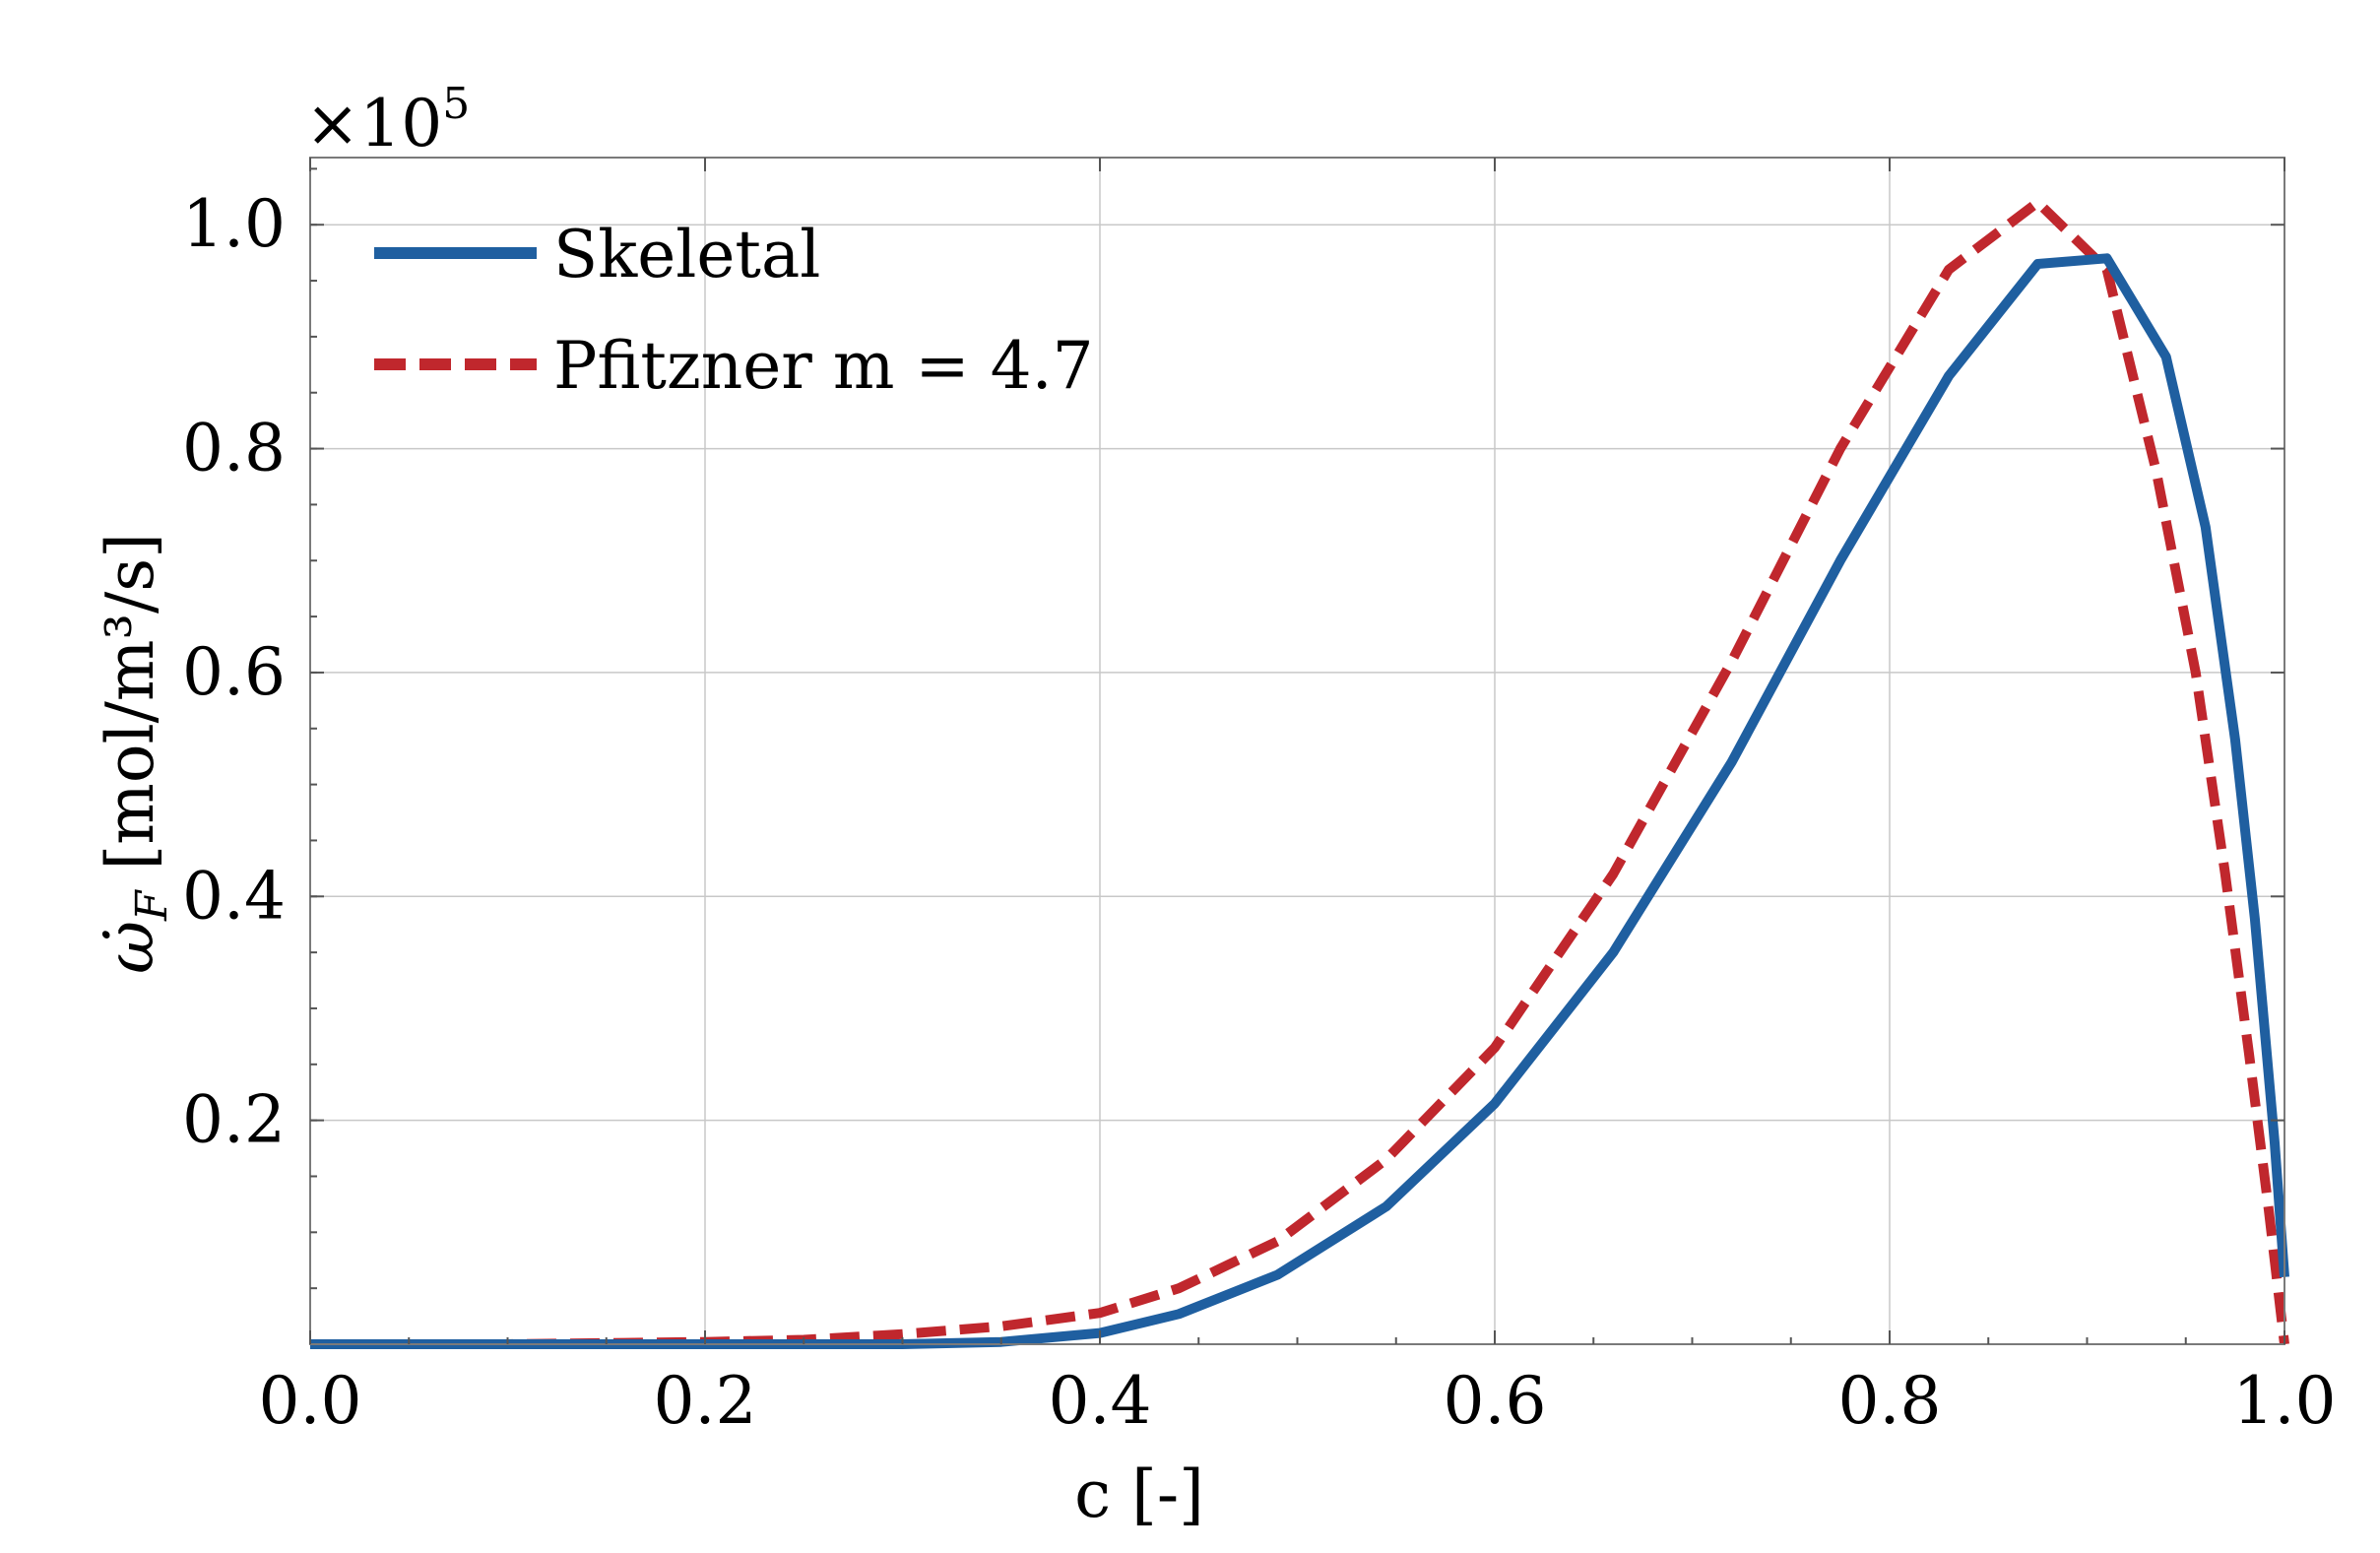  Describe the element at coordinates (1890, 1401) in the screenshot. I see `x-tick-label: 0.8` at that location.